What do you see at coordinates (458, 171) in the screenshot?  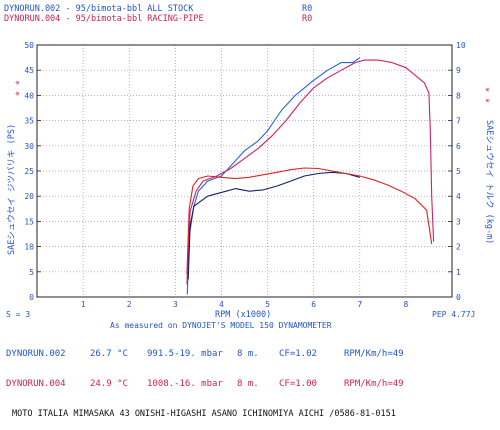 I see `y-tick-label-right: 5` at bounding box center [458, 171].